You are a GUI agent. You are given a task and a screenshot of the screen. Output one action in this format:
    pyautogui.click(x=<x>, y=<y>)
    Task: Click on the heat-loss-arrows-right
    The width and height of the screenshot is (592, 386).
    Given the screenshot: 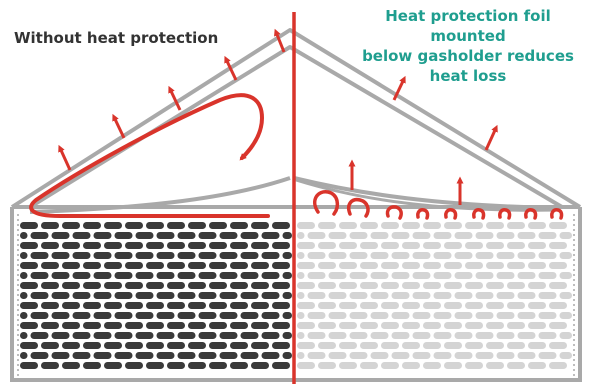 What is the action you would take?
    pyautogui.click(x=423, y=140)
    